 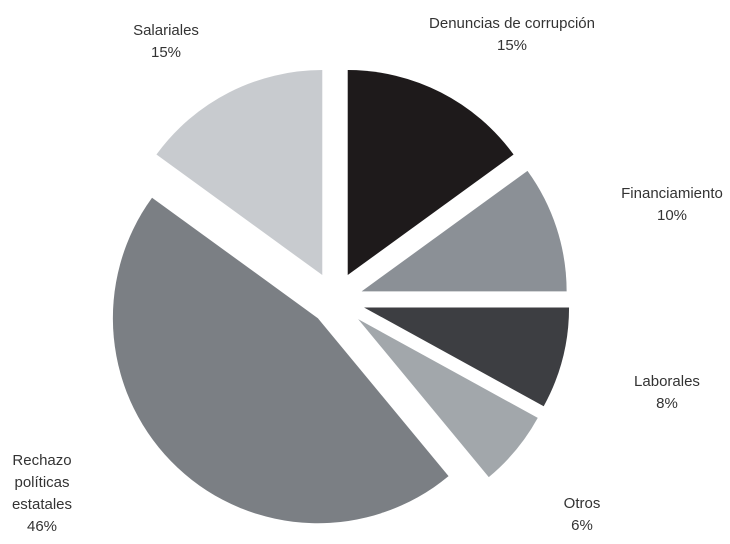 I want to click on slice-label: Salariales 15%, so click(x=166, y=42).